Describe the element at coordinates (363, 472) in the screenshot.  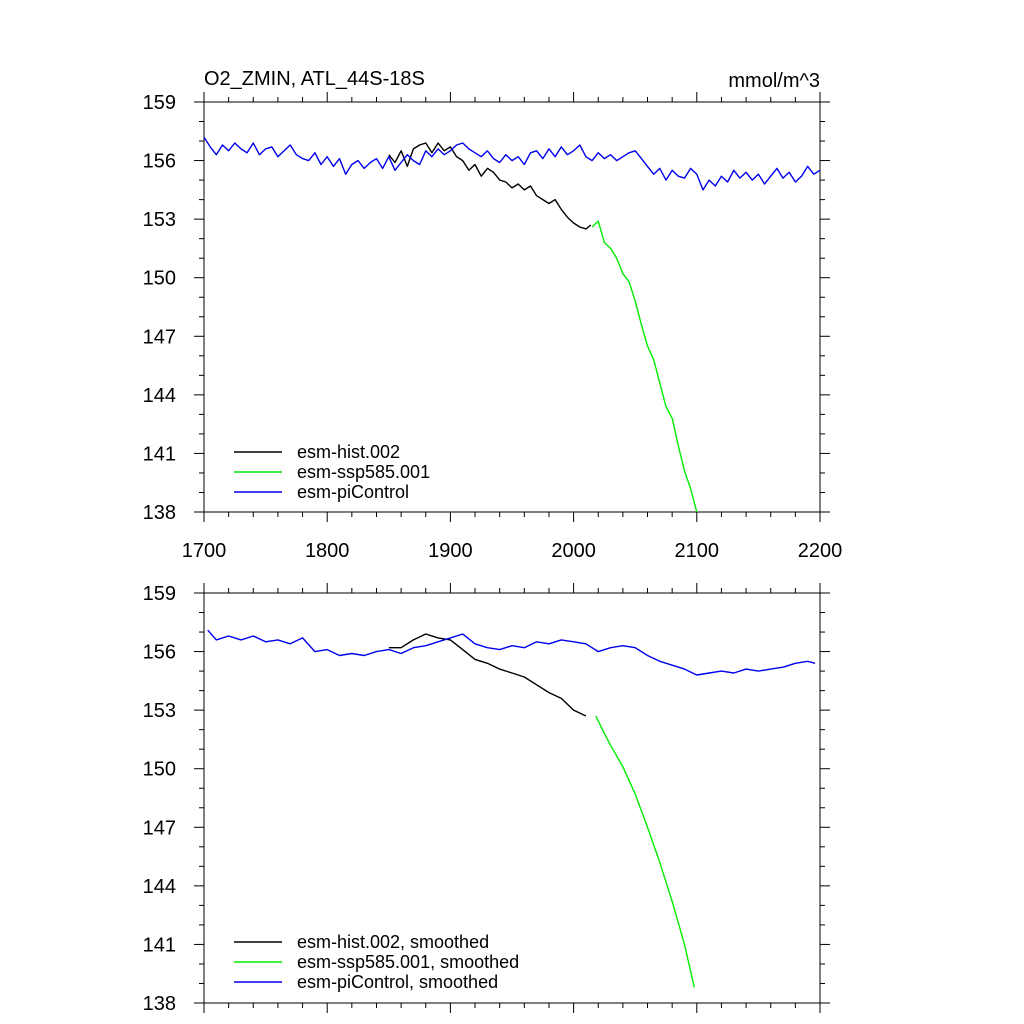
I see `legend-label: esm-ssp585.001` at that location.